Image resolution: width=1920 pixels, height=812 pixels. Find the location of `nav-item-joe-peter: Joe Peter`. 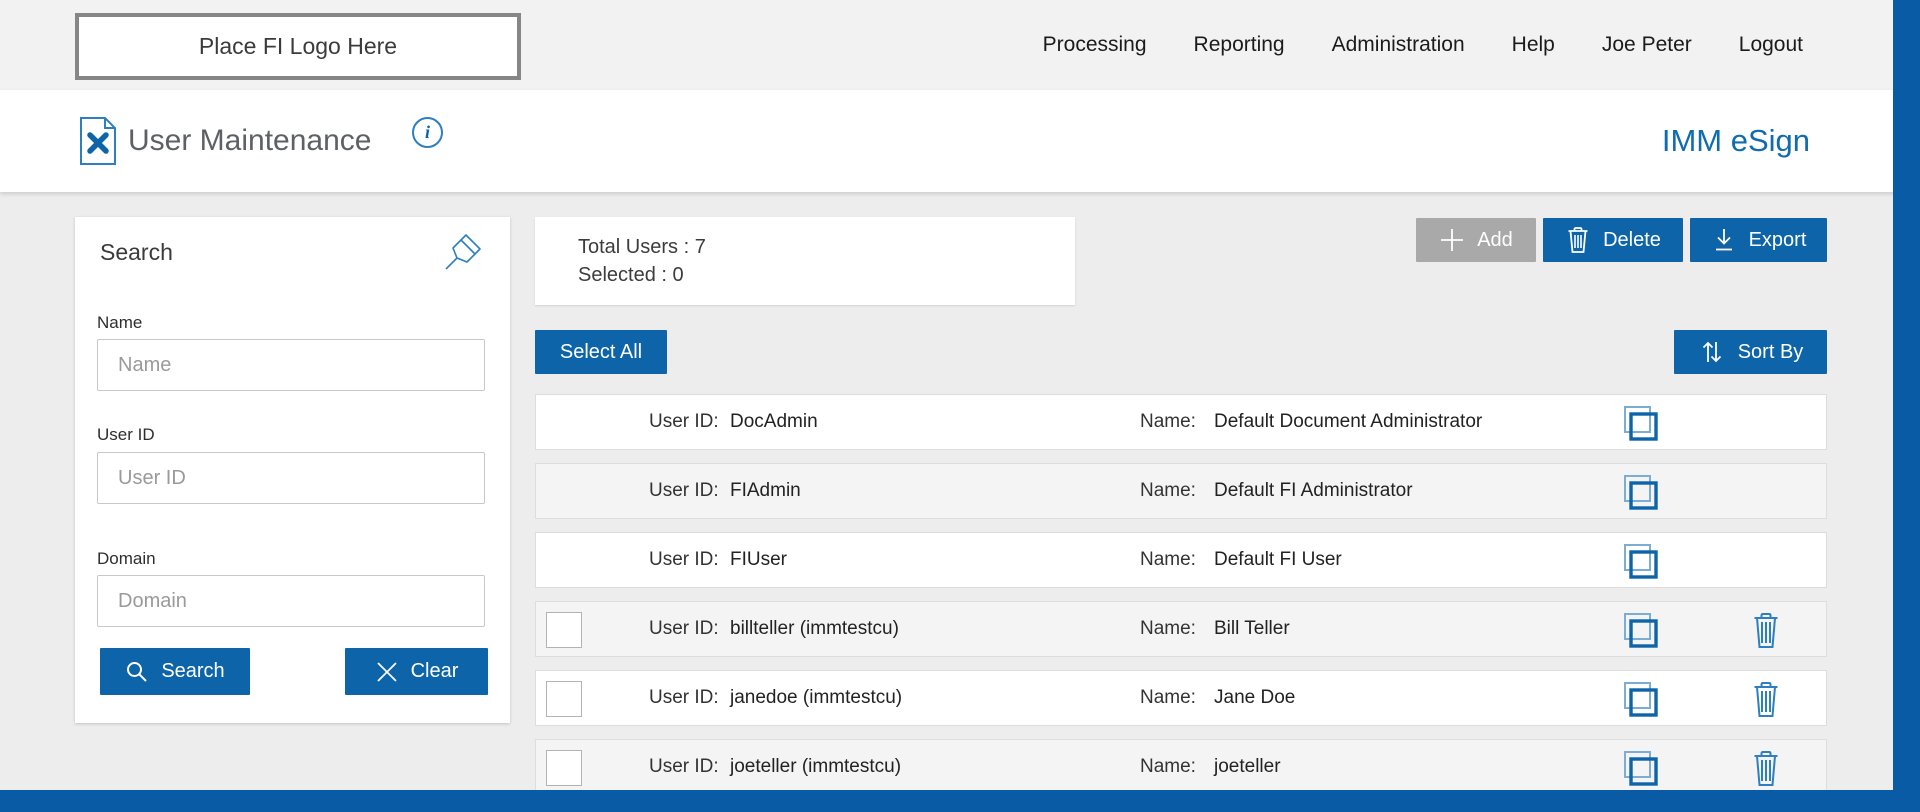

nav-item-joe-peter: Joe Peter is located at coordinates (1646, 44).